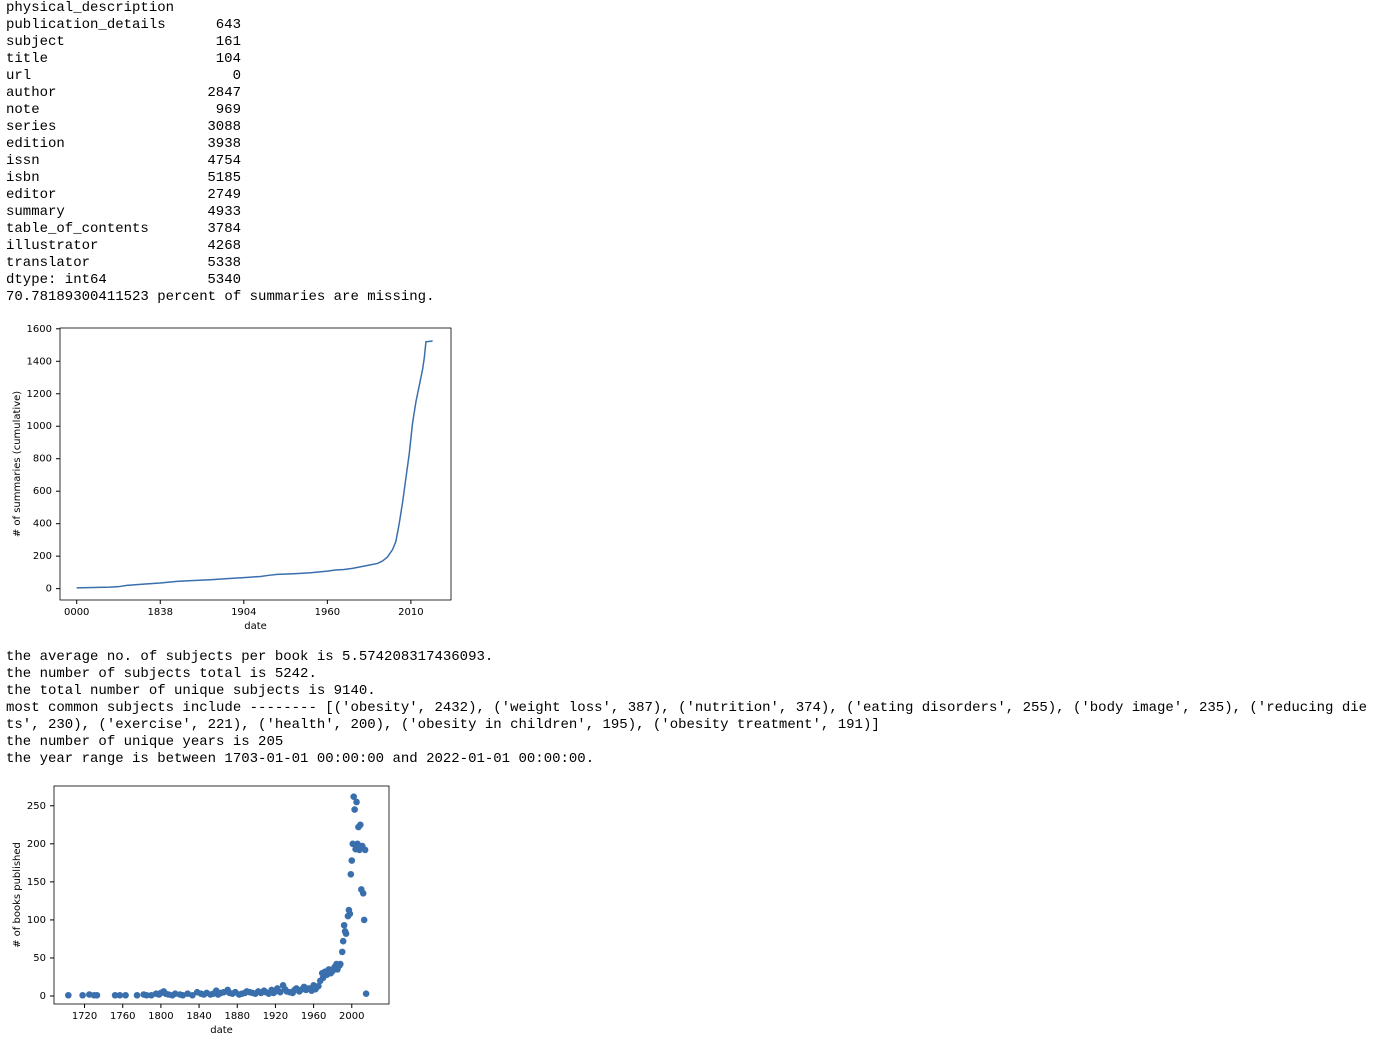  I want to click on count-row: note 3088, so click(220, 118).